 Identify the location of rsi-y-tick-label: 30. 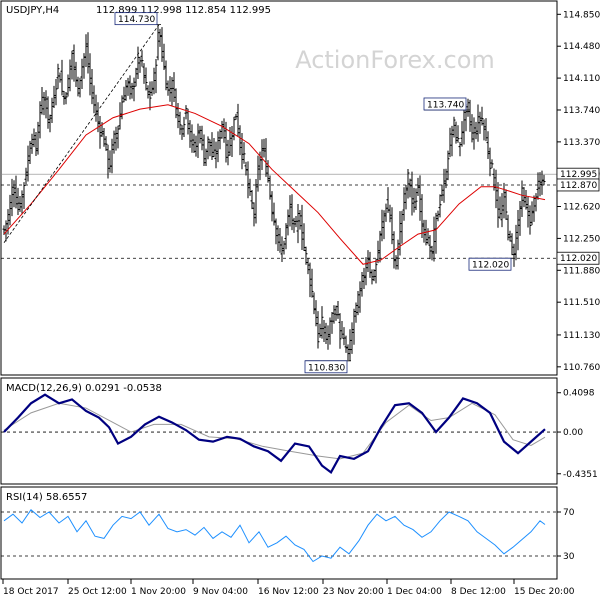
(569, 557).